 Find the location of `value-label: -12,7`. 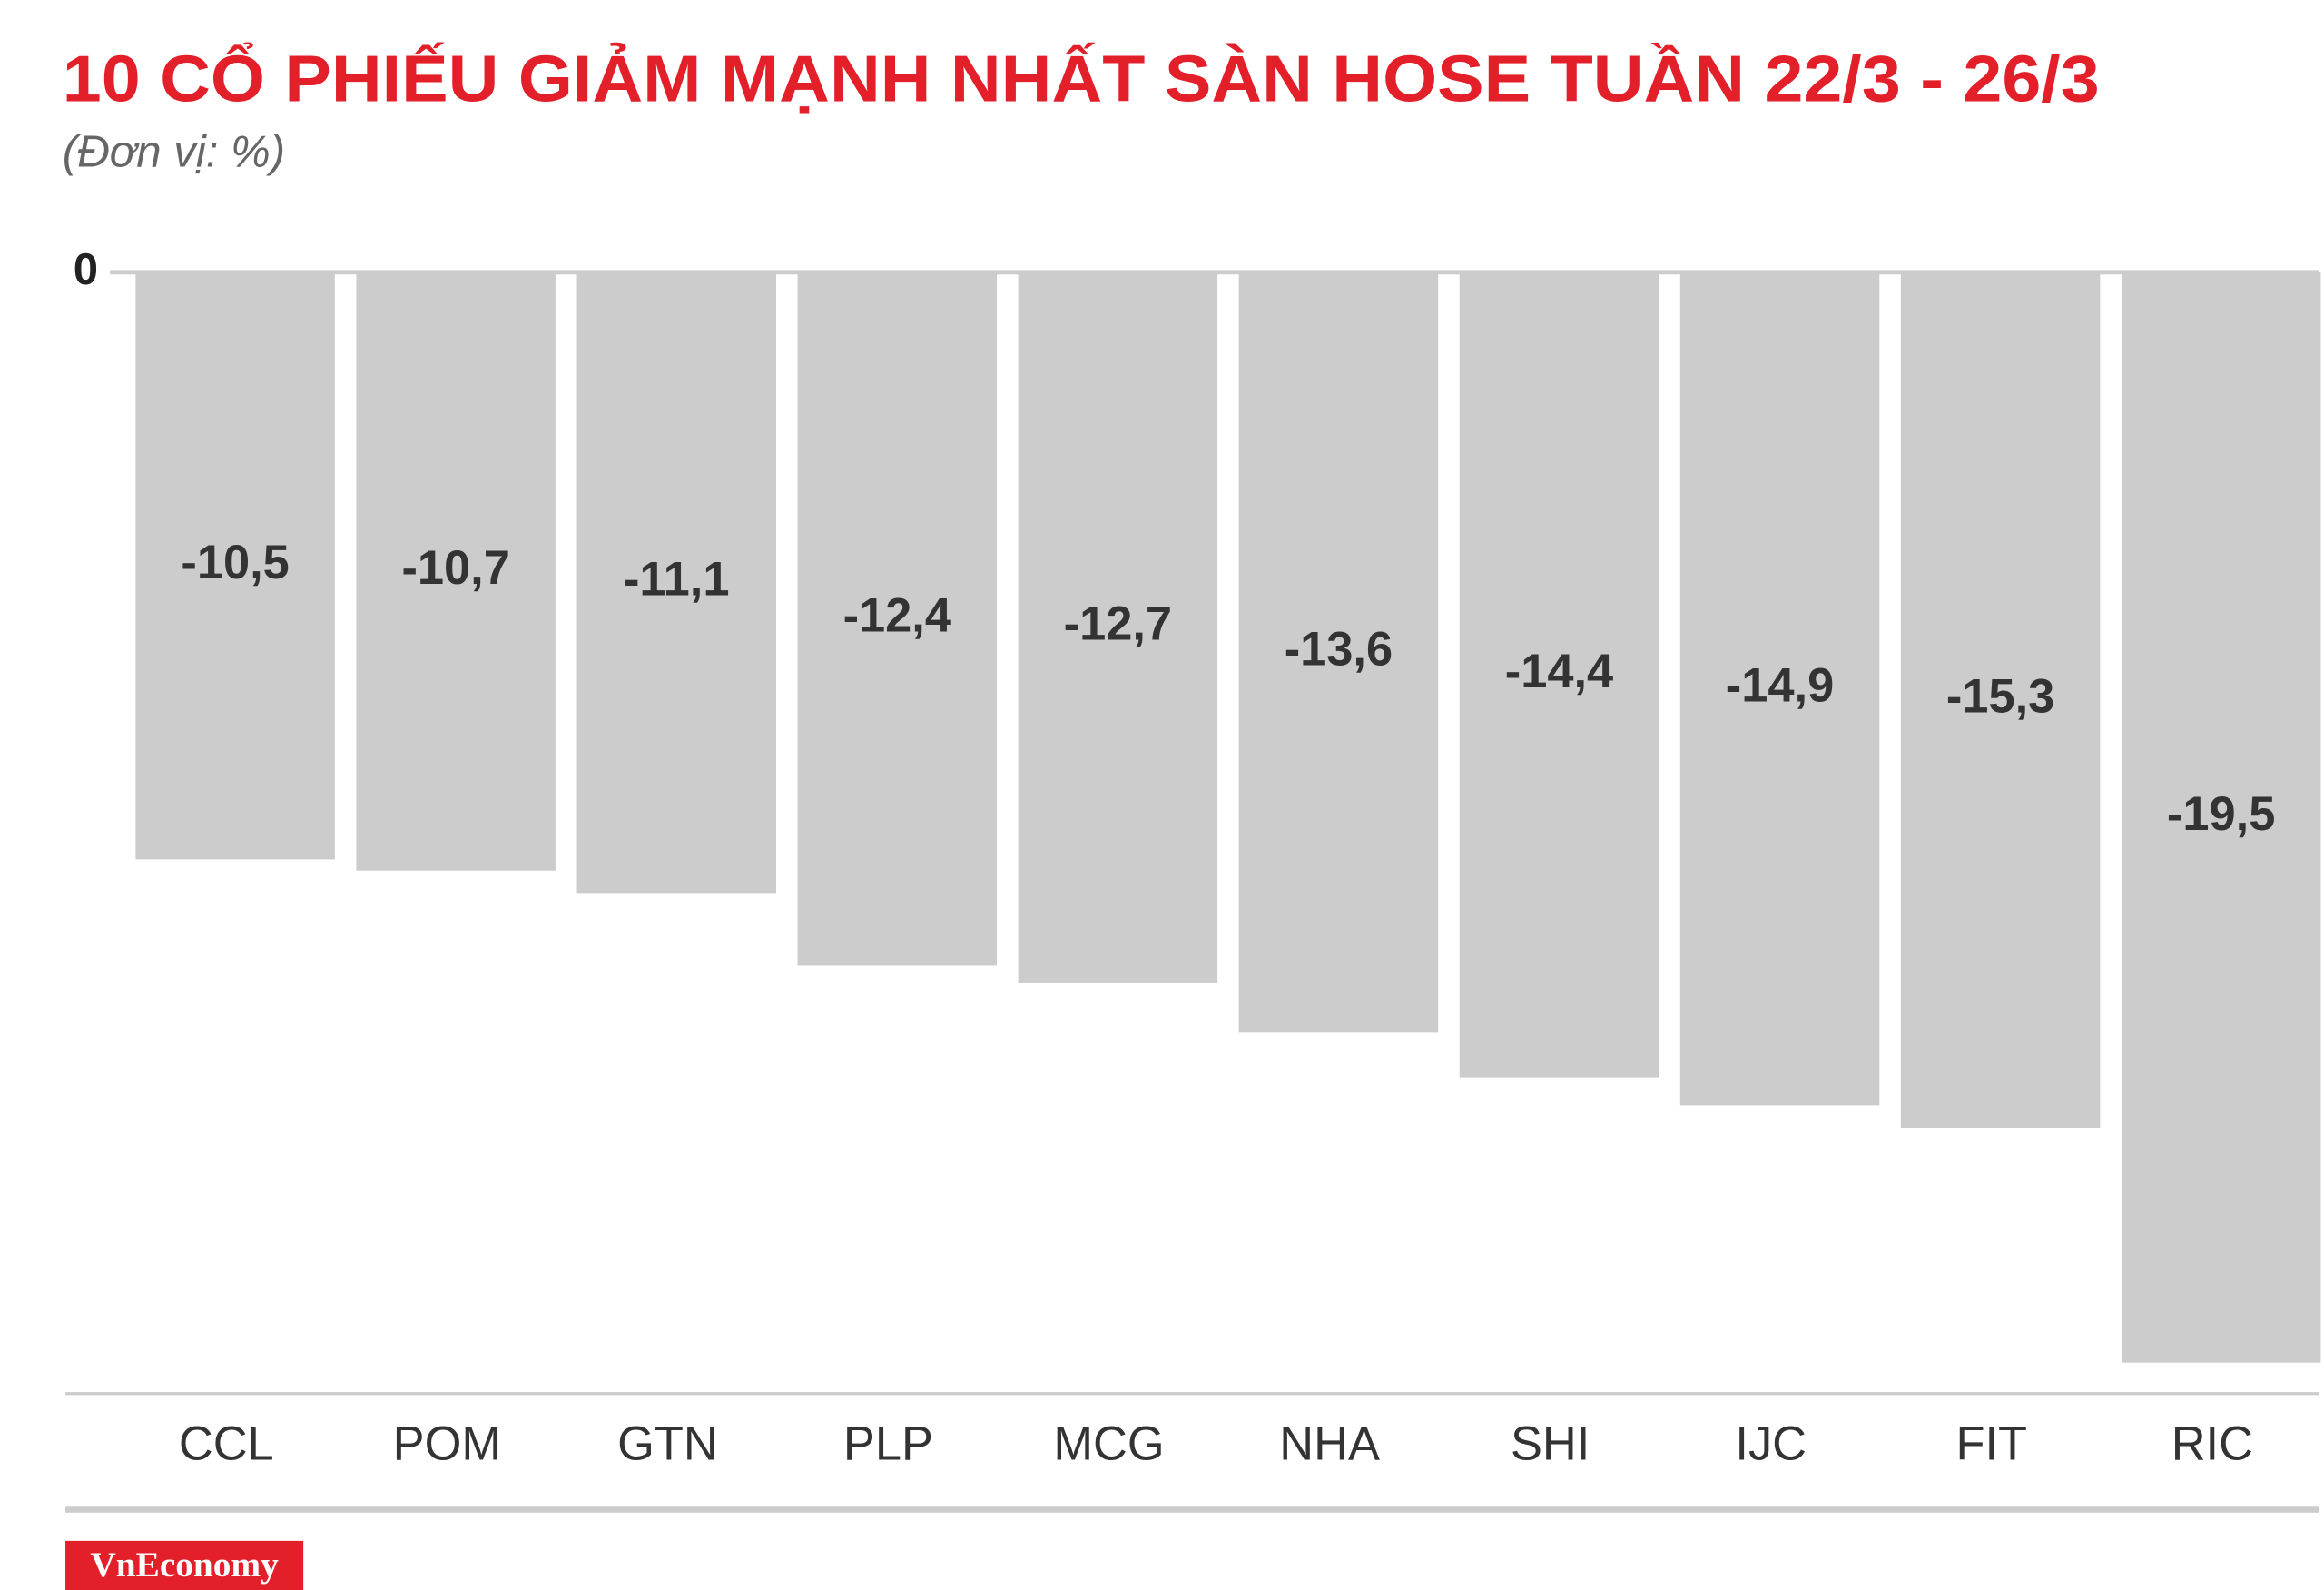

value-label: -12,7 is located at coordinates (1118, 624).